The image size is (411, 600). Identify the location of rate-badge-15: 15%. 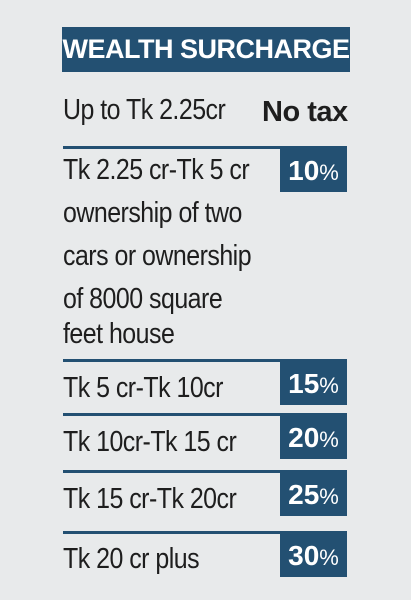
(313, 383).